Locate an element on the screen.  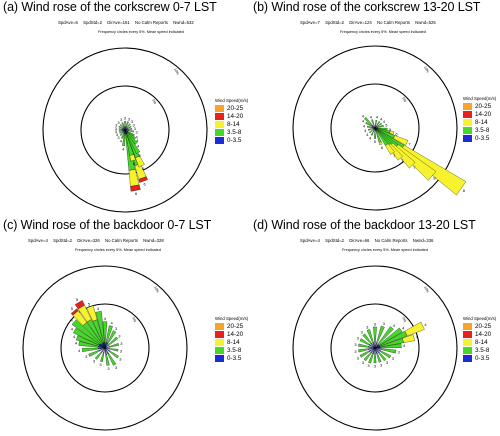
legend-label: 8-14 is located at coordinates (481, 342).